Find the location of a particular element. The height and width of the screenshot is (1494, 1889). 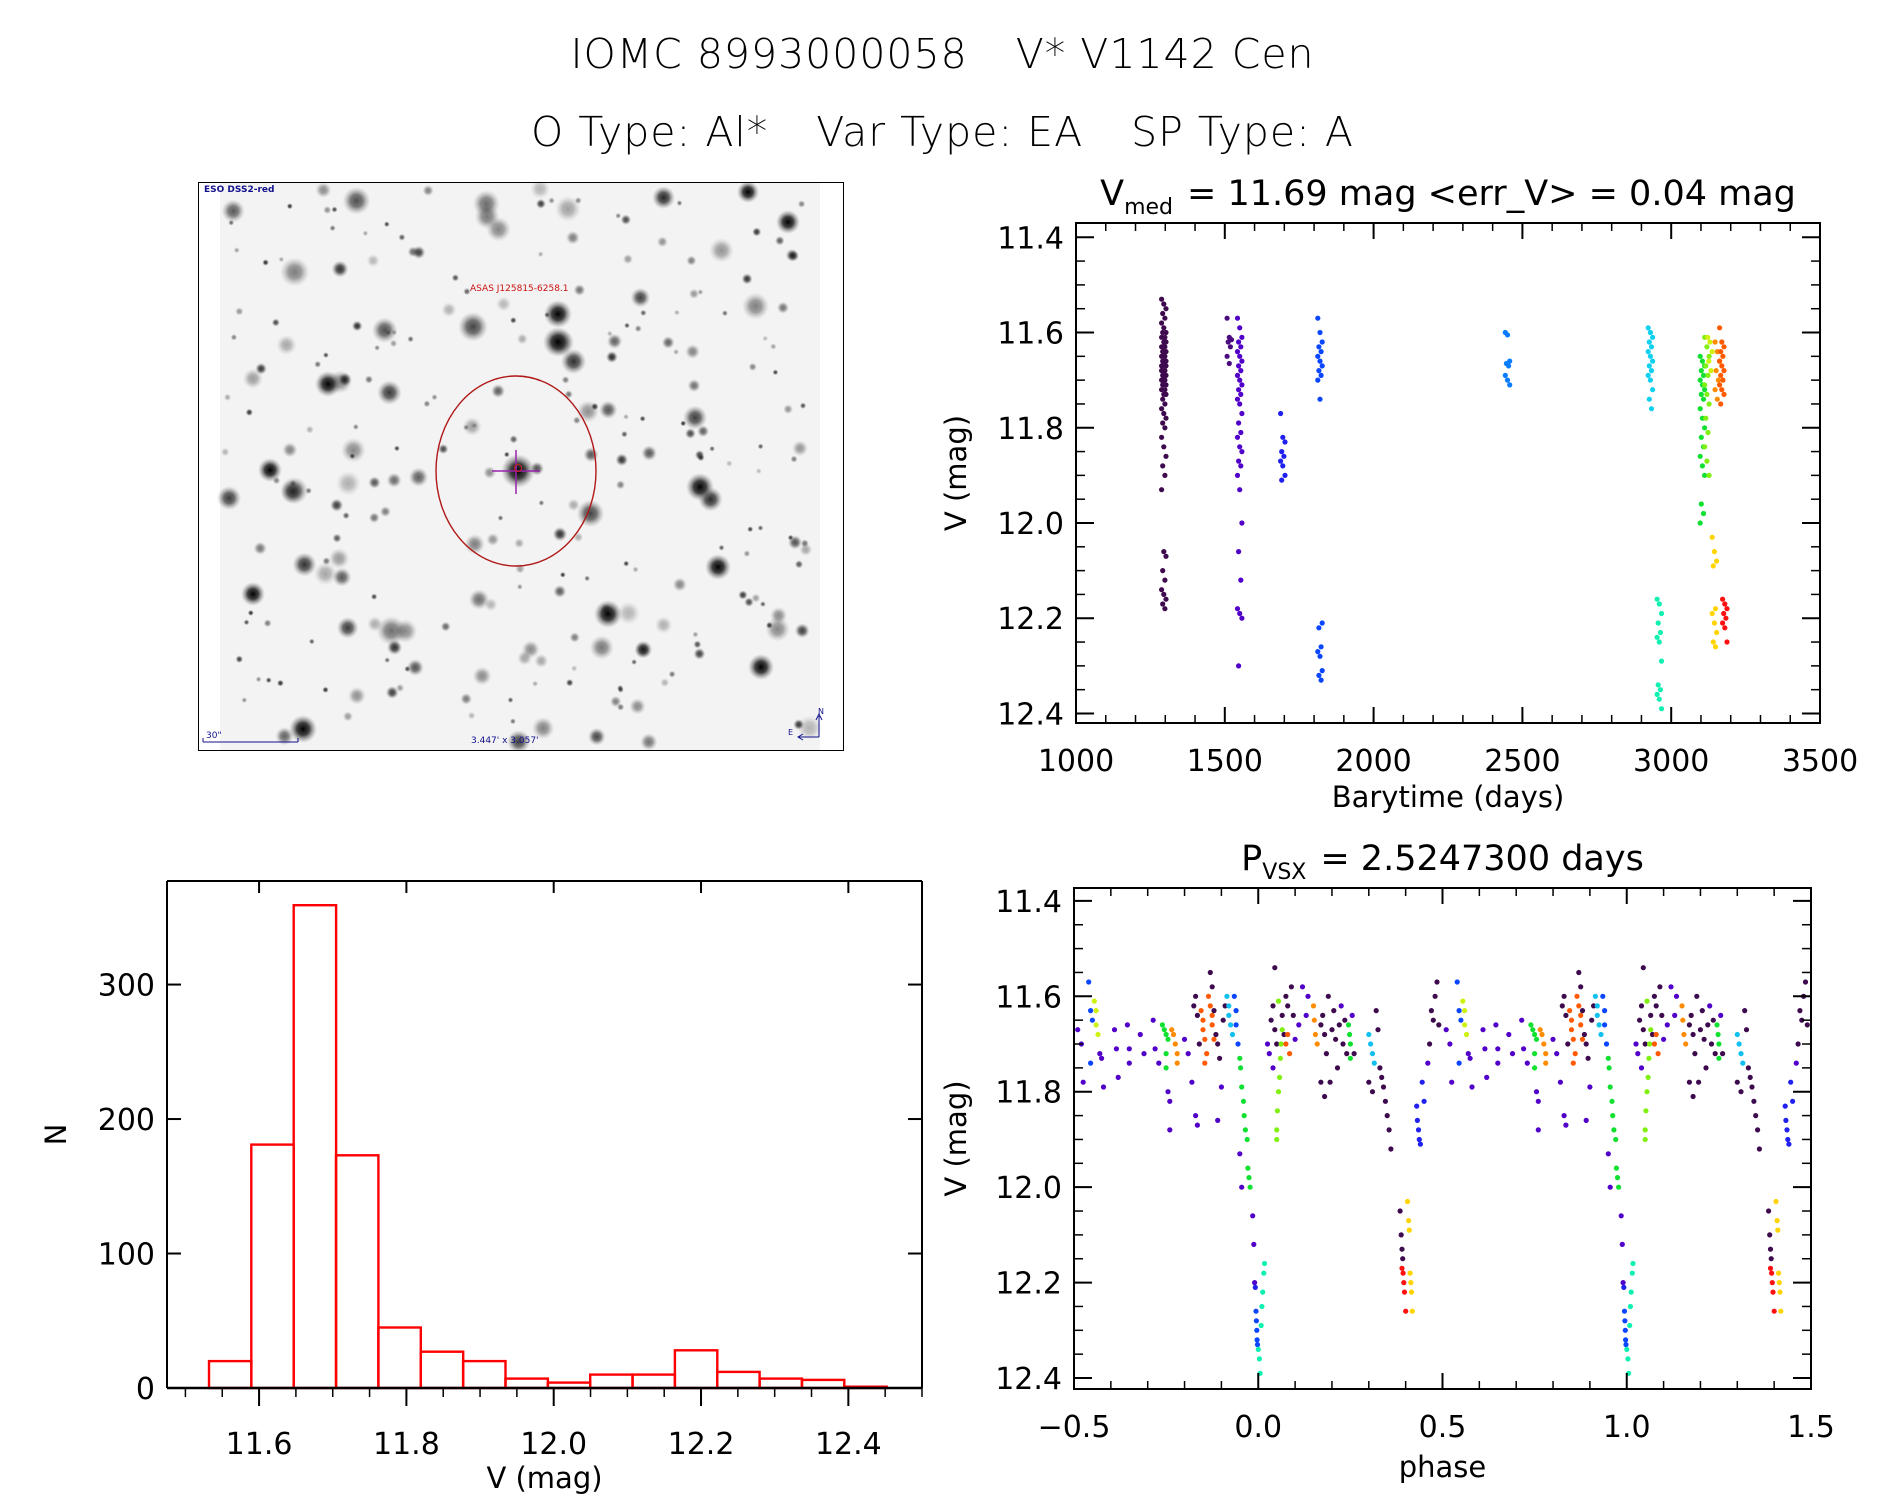

ph-ytick-label: 12.4 is located at coordinates (1028, 1379).